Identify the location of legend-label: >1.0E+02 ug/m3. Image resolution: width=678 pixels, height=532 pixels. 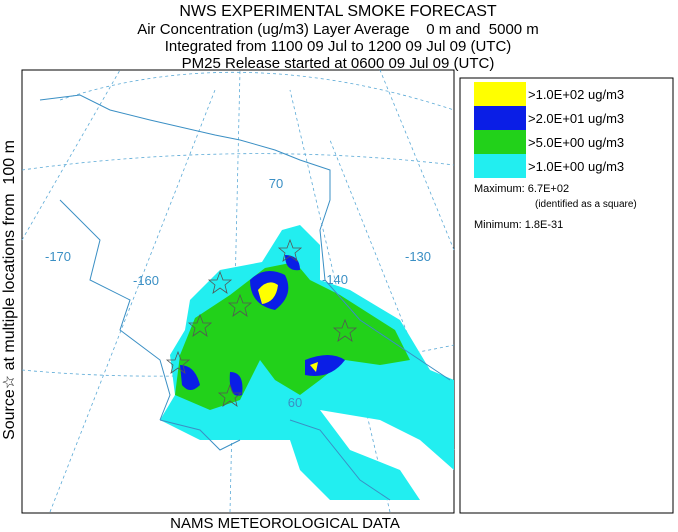
(576, 94).